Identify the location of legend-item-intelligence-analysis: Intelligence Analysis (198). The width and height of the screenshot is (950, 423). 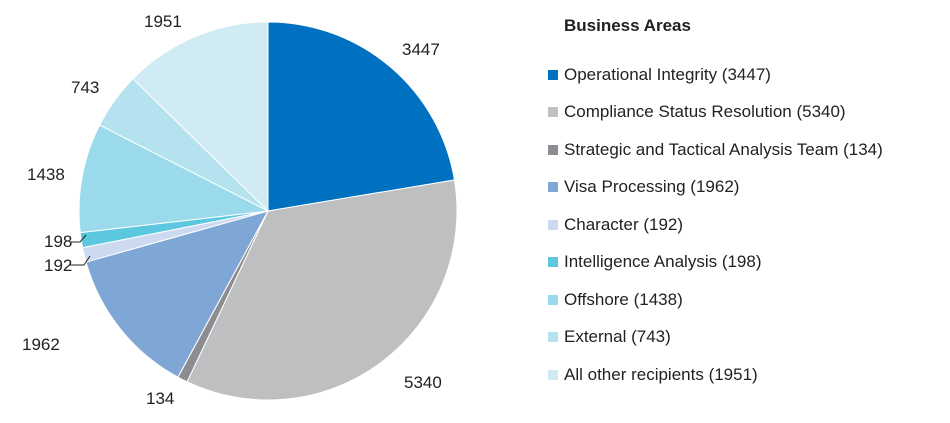
(745, 263).